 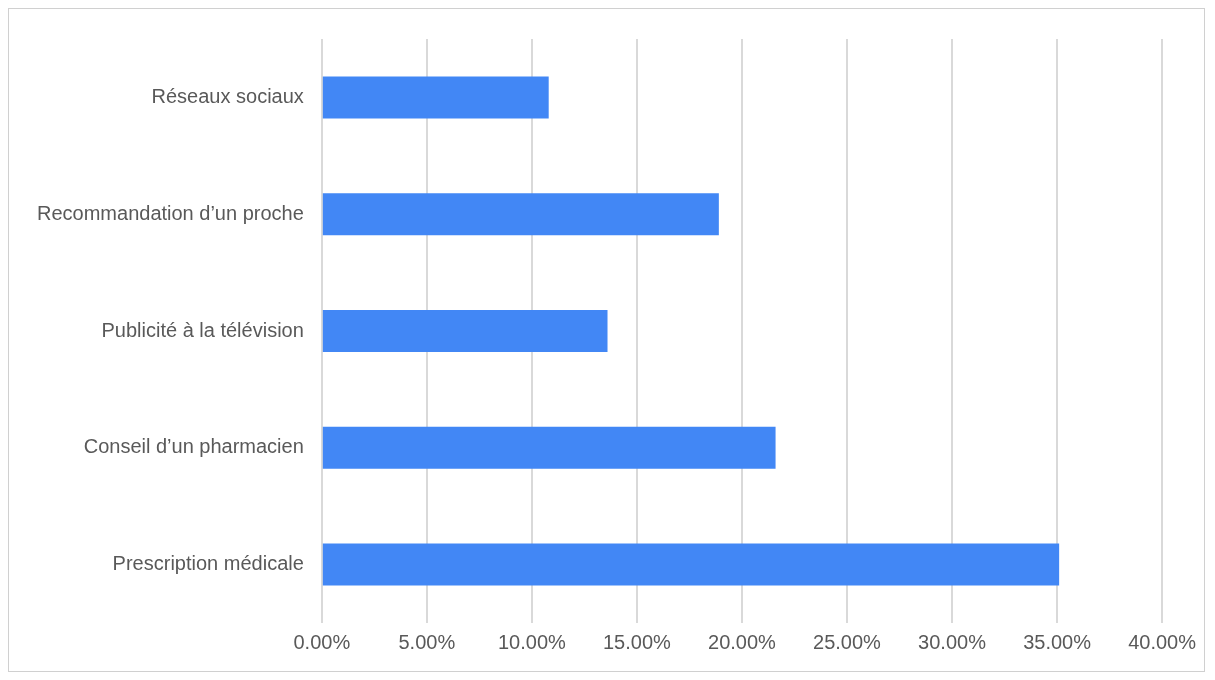 I want to click on y-tick-label: Publicité à la télévision, so click(x=202, y=329).